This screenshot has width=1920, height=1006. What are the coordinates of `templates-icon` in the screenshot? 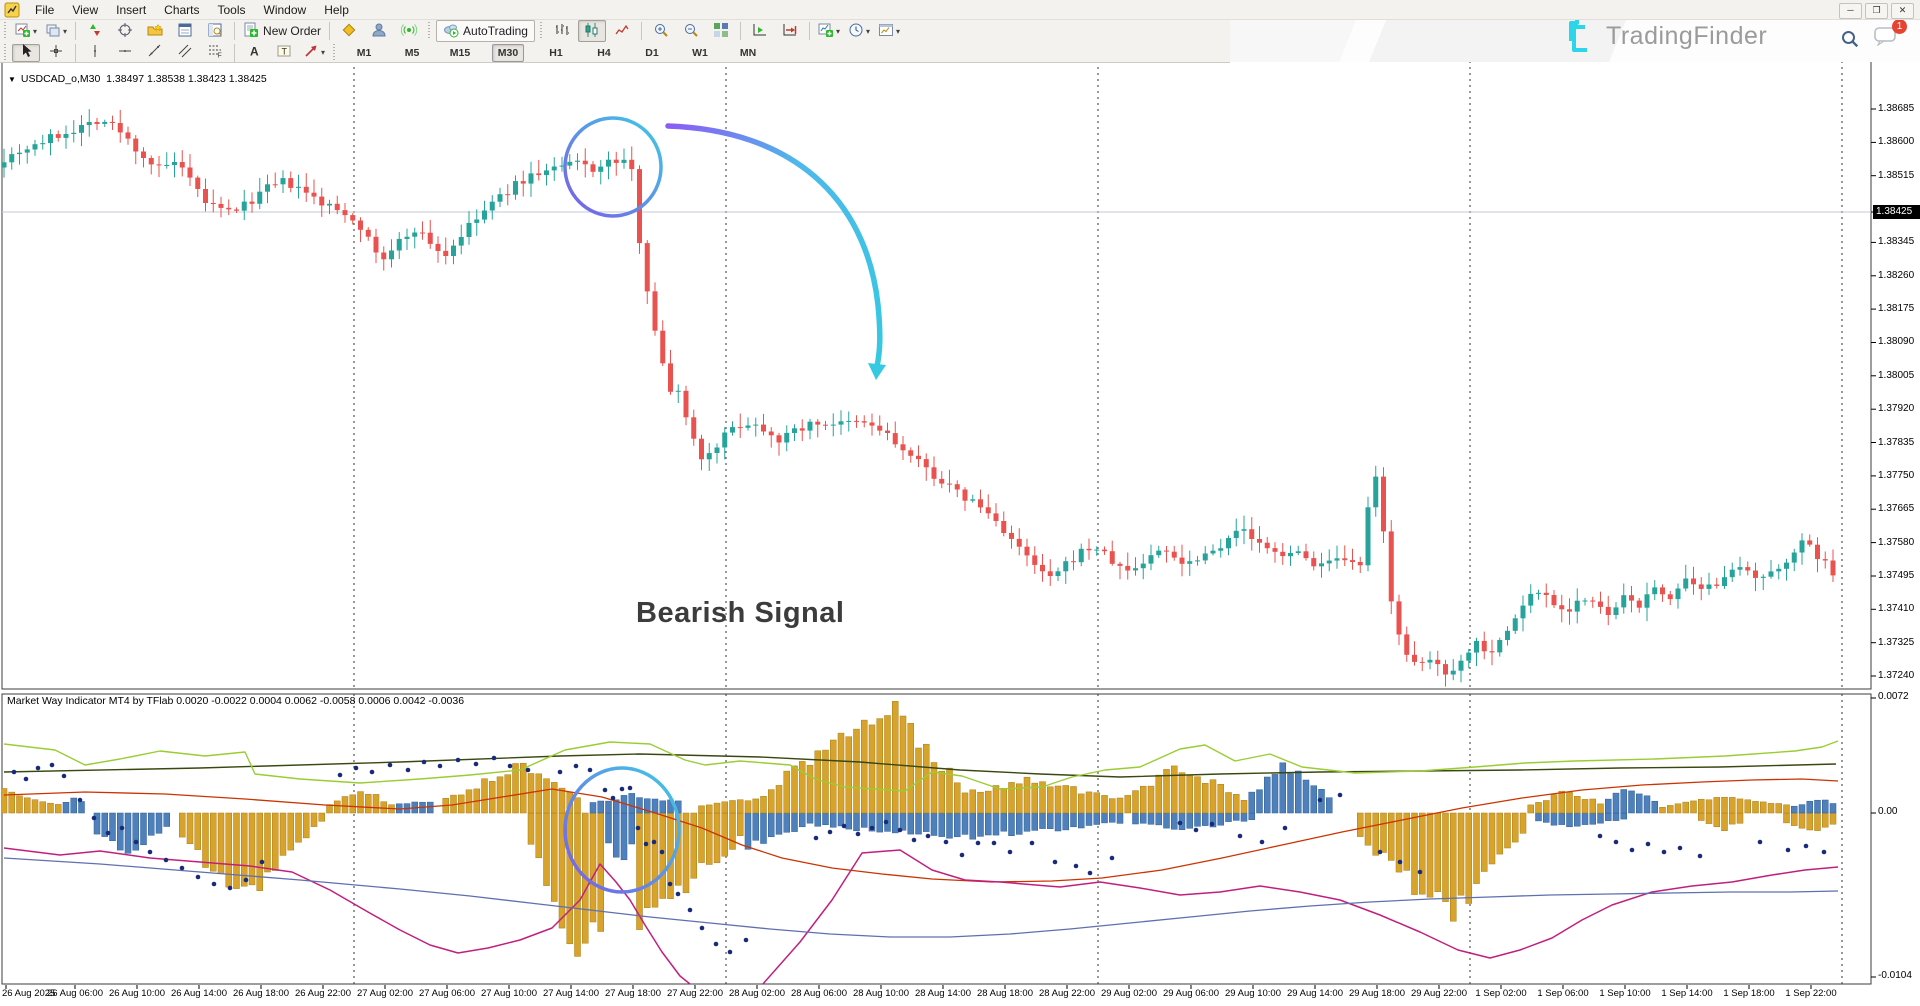 It's located at (886, 31).